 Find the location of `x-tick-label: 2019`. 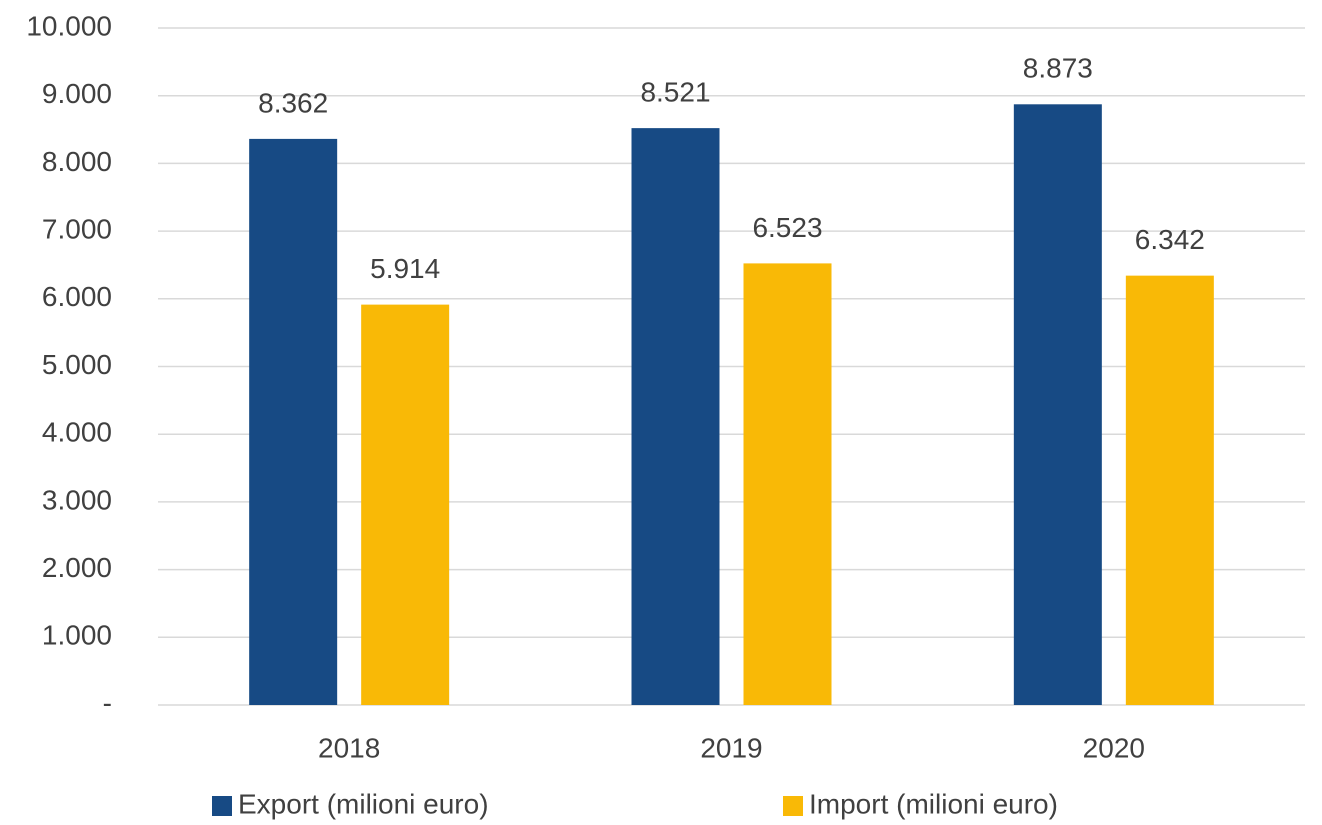

x-tick-label: 2019 is located at coordinates (731, 747).